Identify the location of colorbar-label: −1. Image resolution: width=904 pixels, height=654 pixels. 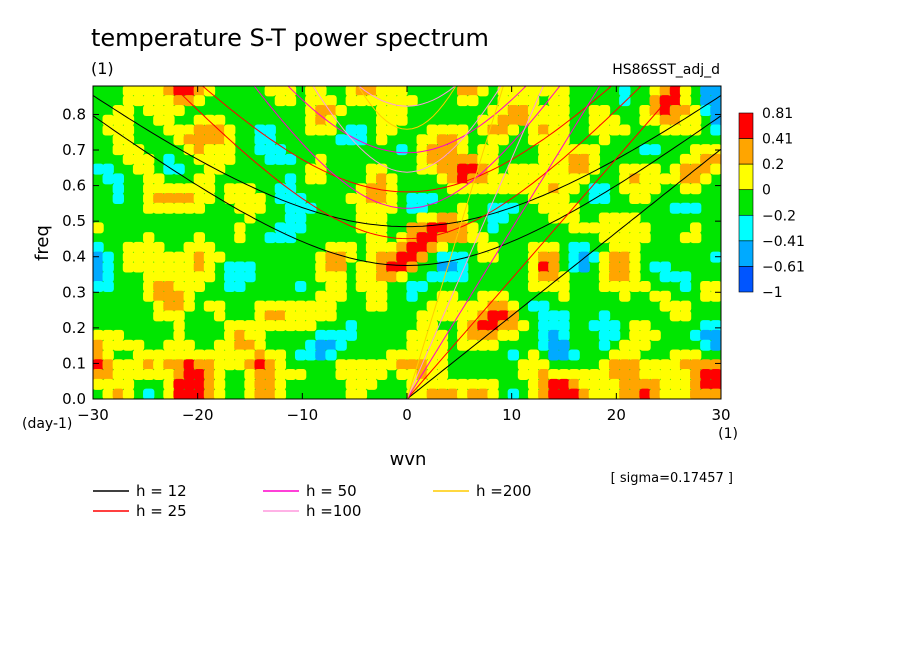
(772, 293).